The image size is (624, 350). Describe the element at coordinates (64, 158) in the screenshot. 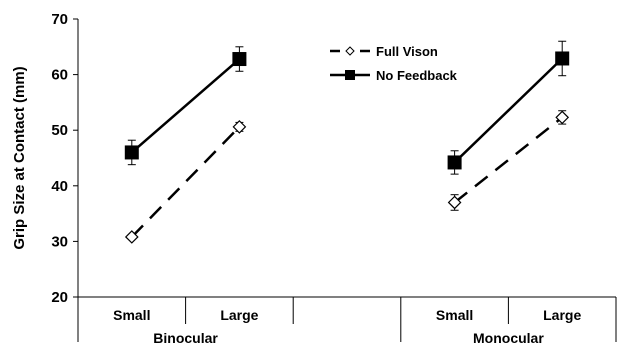

I see `y-ticks: 20 30 40 50 60 70` at that location.